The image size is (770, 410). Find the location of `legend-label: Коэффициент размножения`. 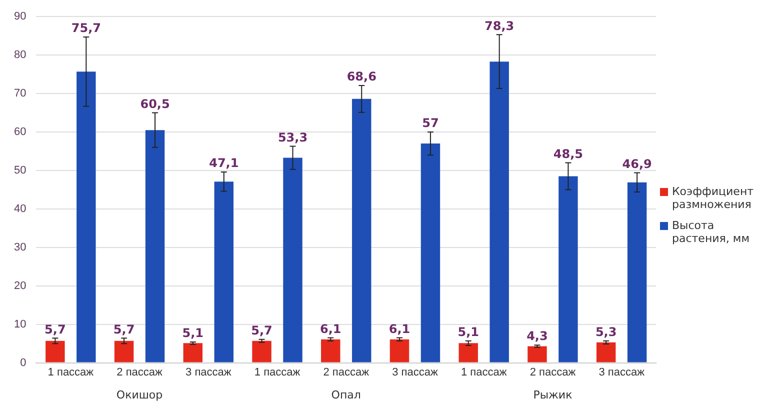

legend-label: Коэффициент размножения is located at coordinates (713, 198).